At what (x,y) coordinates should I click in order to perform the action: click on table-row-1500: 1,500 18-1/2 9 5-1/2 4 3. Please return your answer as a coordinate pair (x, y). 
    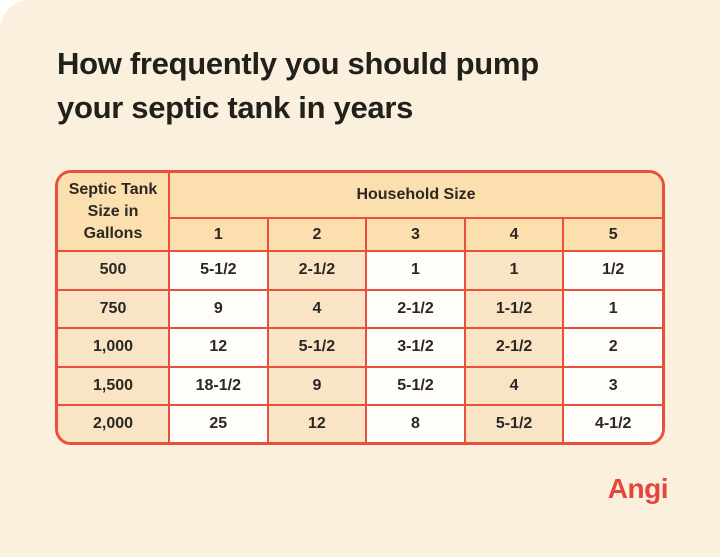
    Looking at the image, I should click on (360, 386).